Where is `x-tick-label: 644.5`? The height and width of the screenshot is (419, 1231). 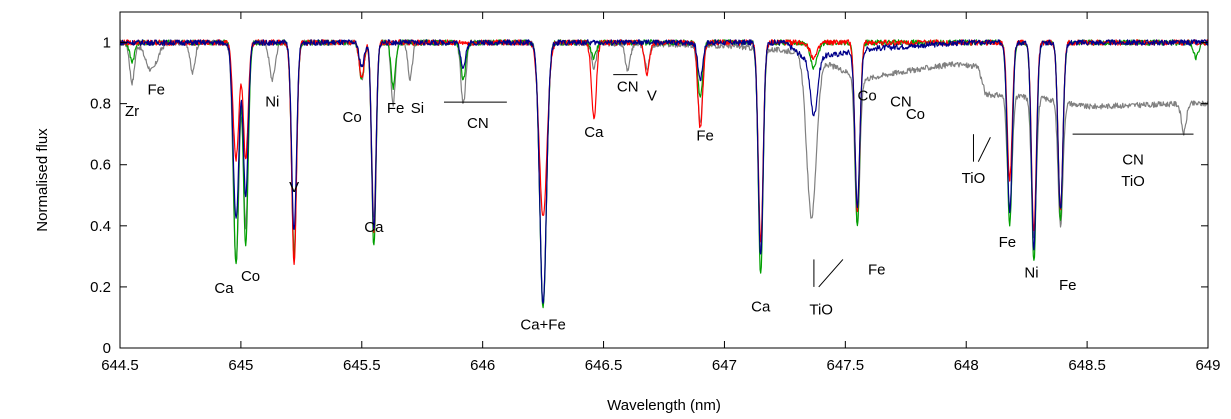 x-tick-label: 644.5 is located at coordinates (120, 365).